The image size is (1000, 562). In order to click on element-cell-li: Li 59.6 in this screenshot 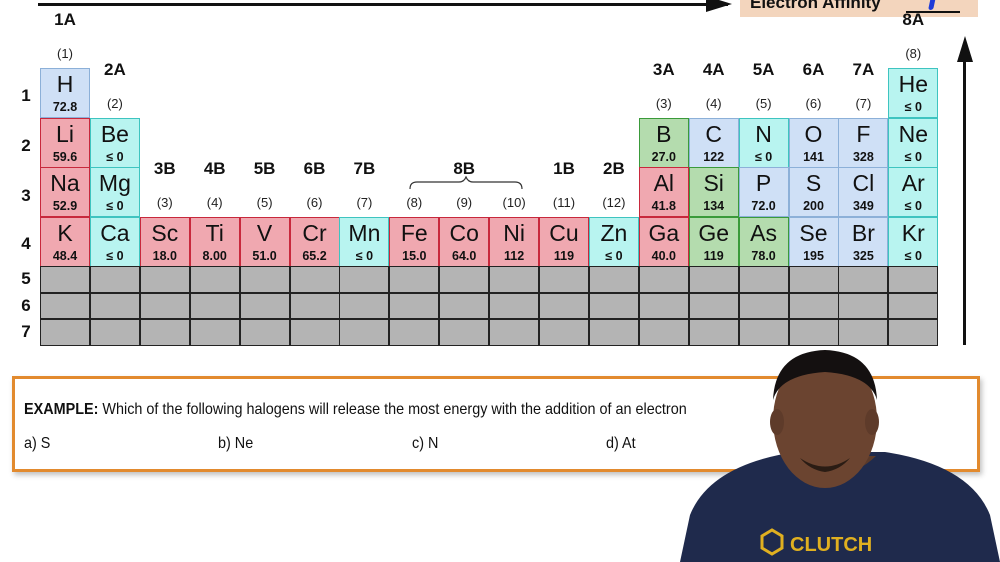, I will do `click(65, 142)`.